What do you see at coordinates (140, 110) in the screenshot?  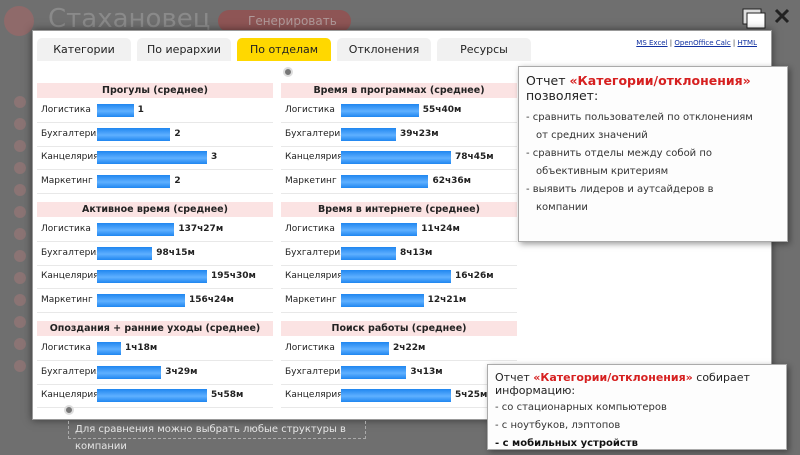 I see `value-label: 1` at bounding box center [140, 110].